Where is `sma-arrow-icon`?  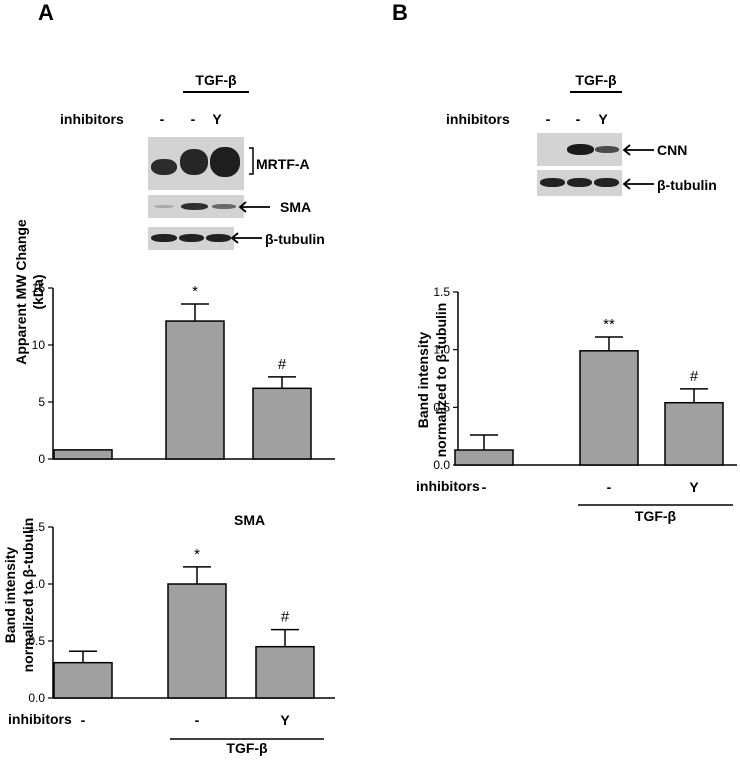
sma-arrow-icon is located at coordinates (254, 207).